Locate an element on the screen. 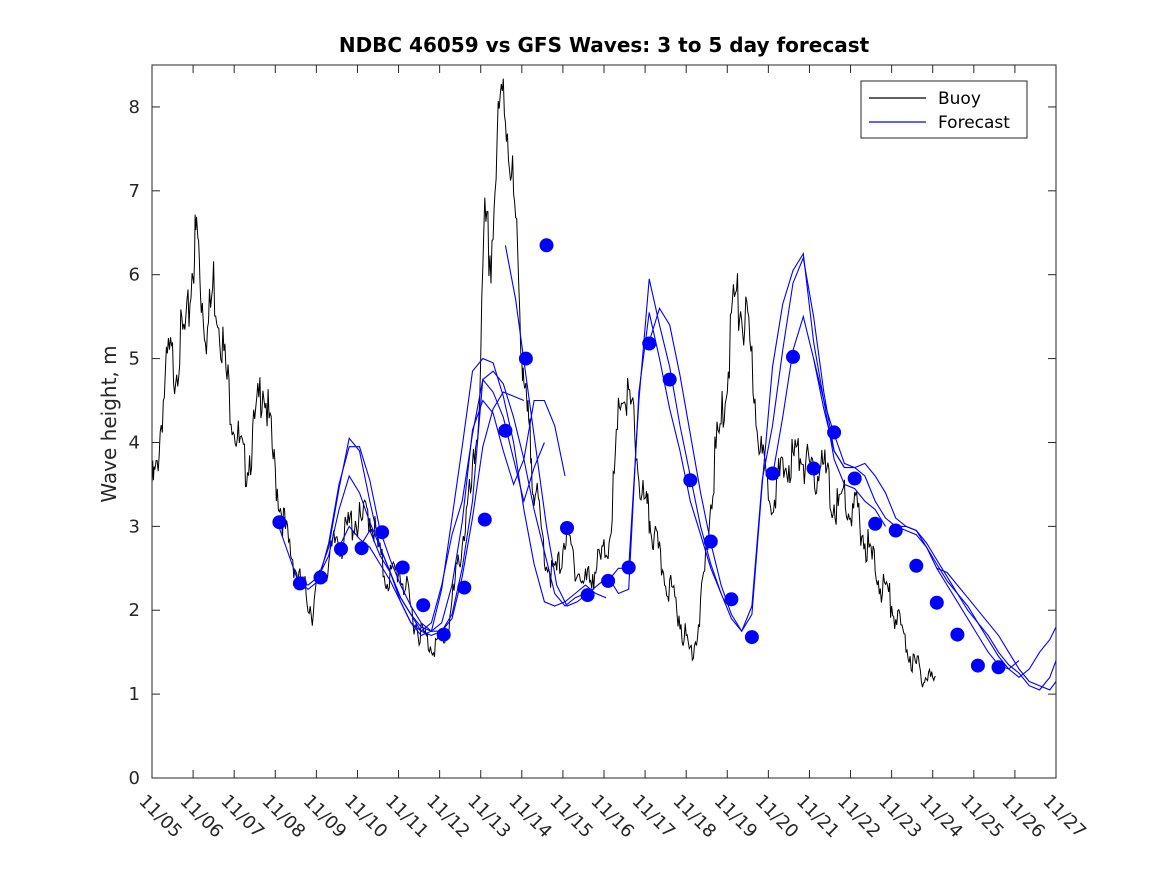  y-tick-label: 1 is located at coordinates (134, 694).